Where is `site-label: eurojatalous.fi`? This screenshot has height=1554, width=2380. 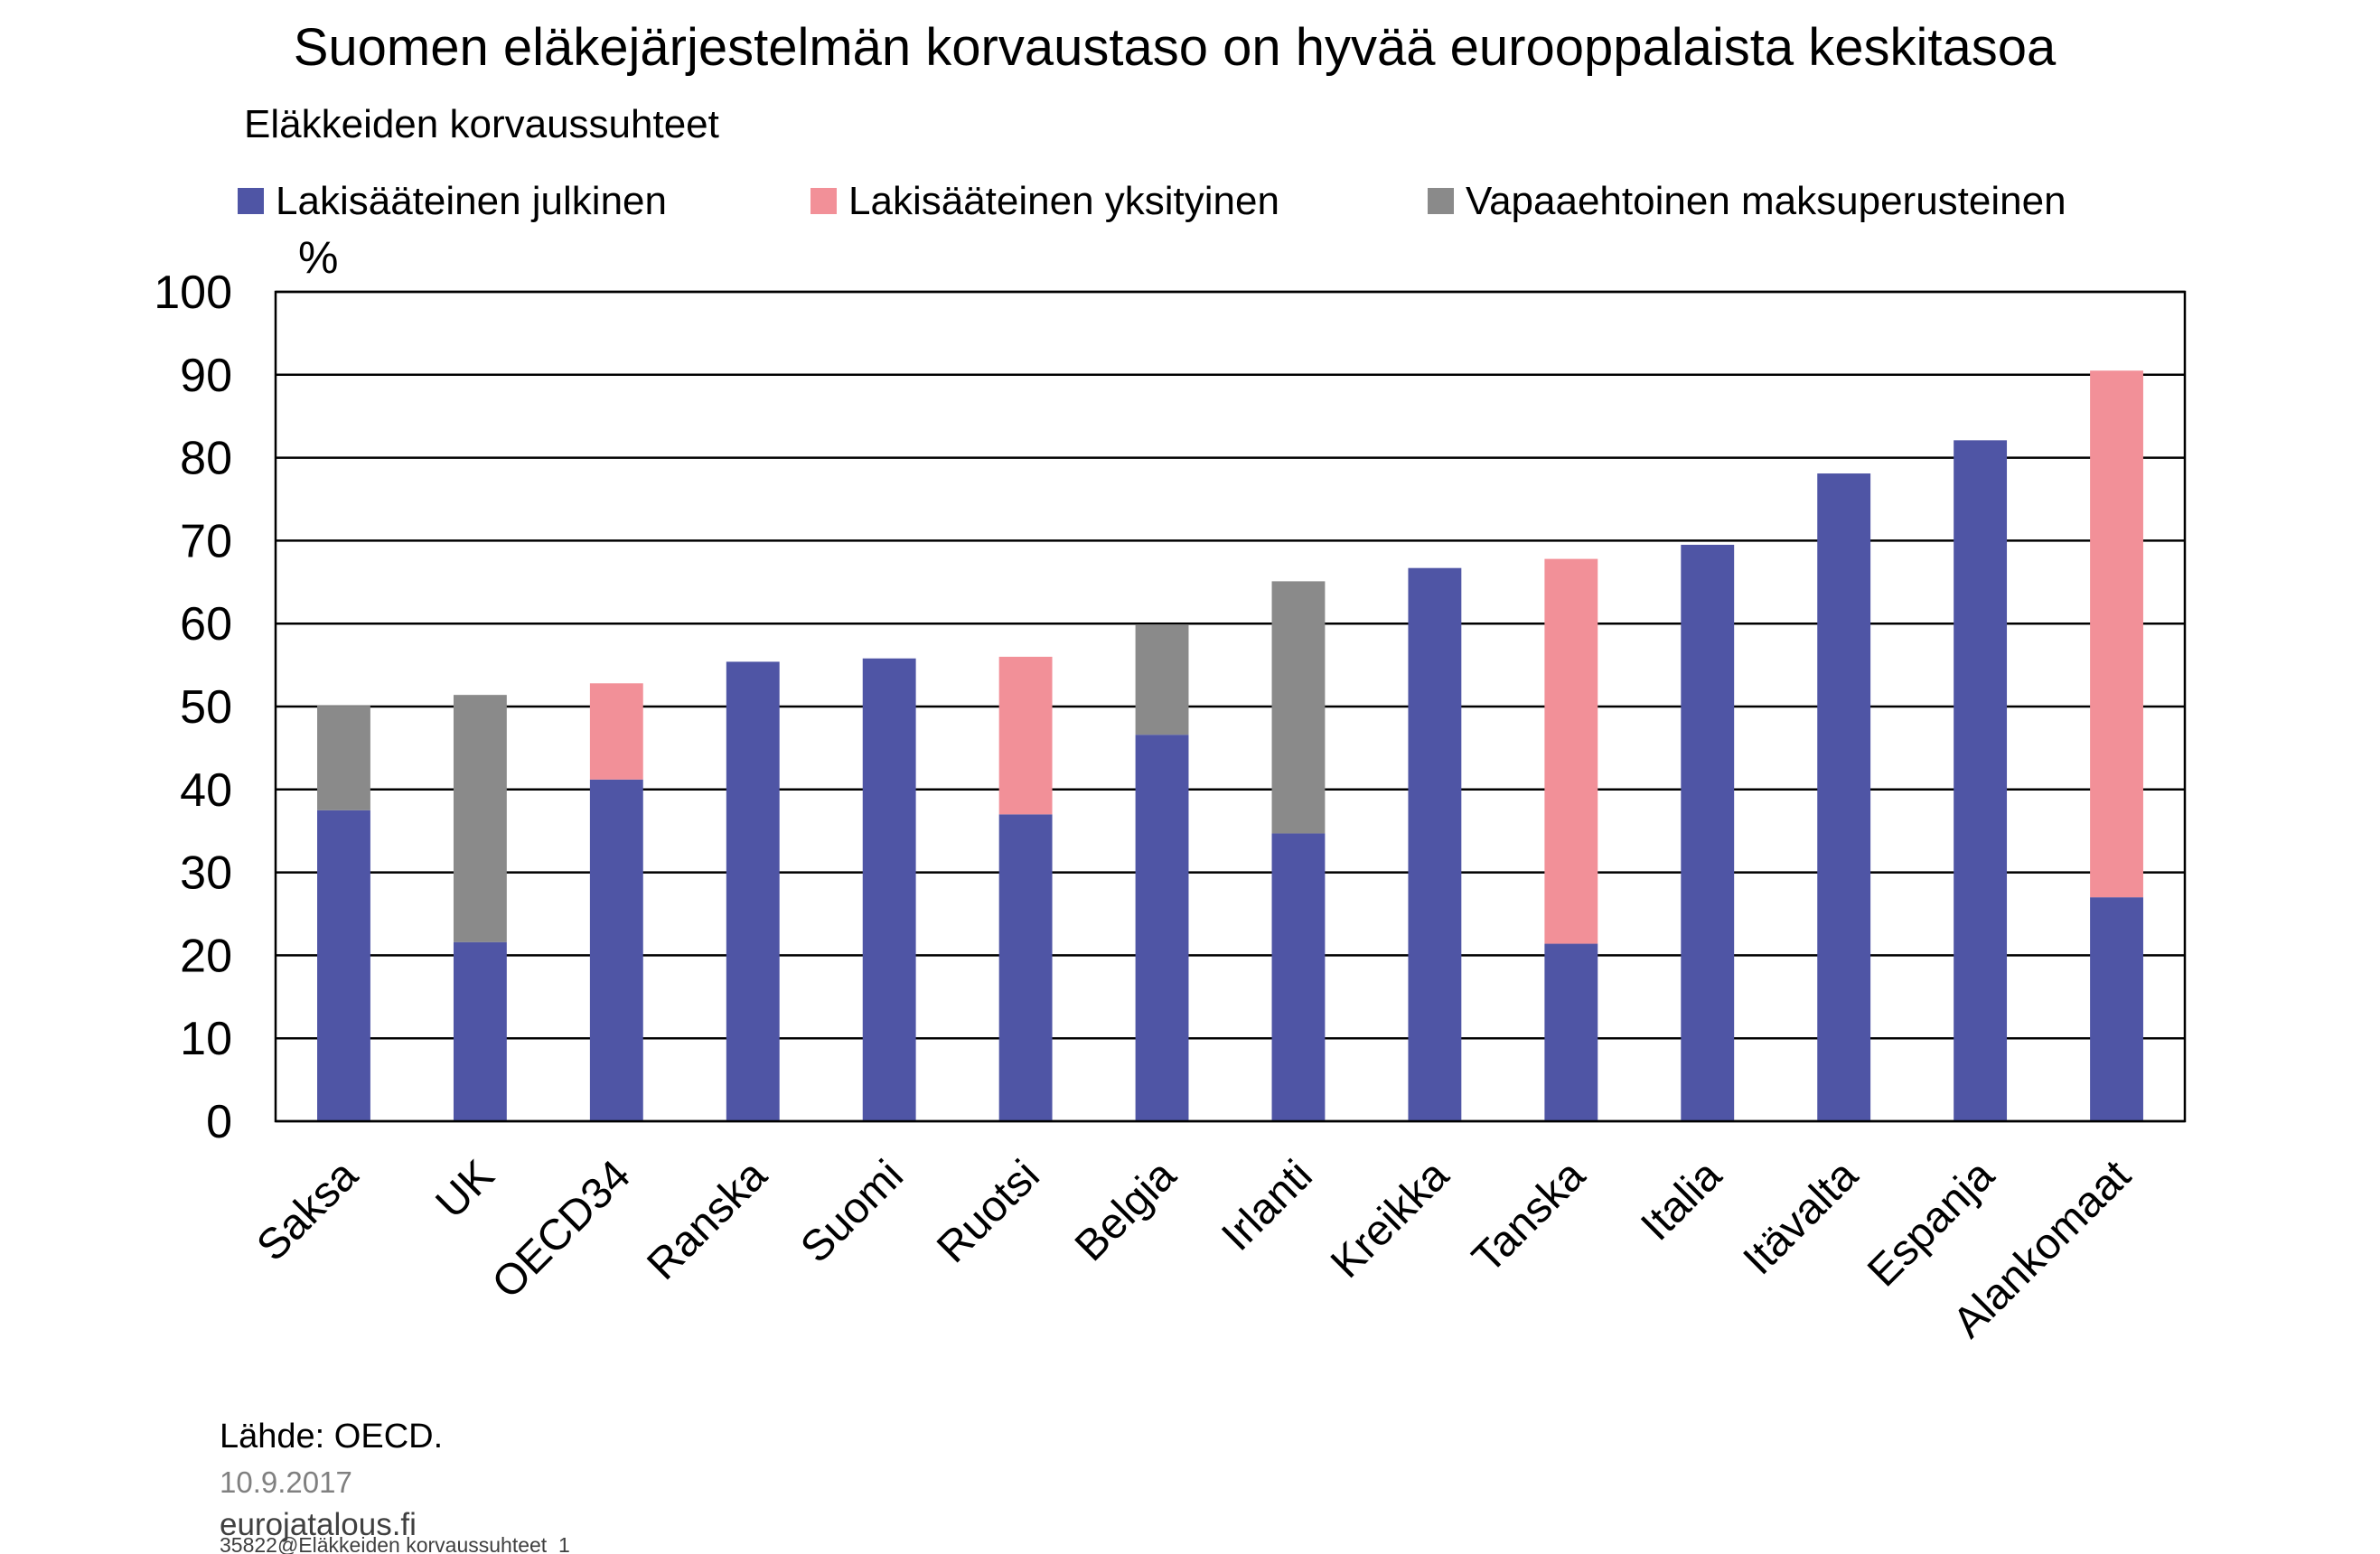
site-label: eurojatalous.fi is located at coordinates (318, 1524).